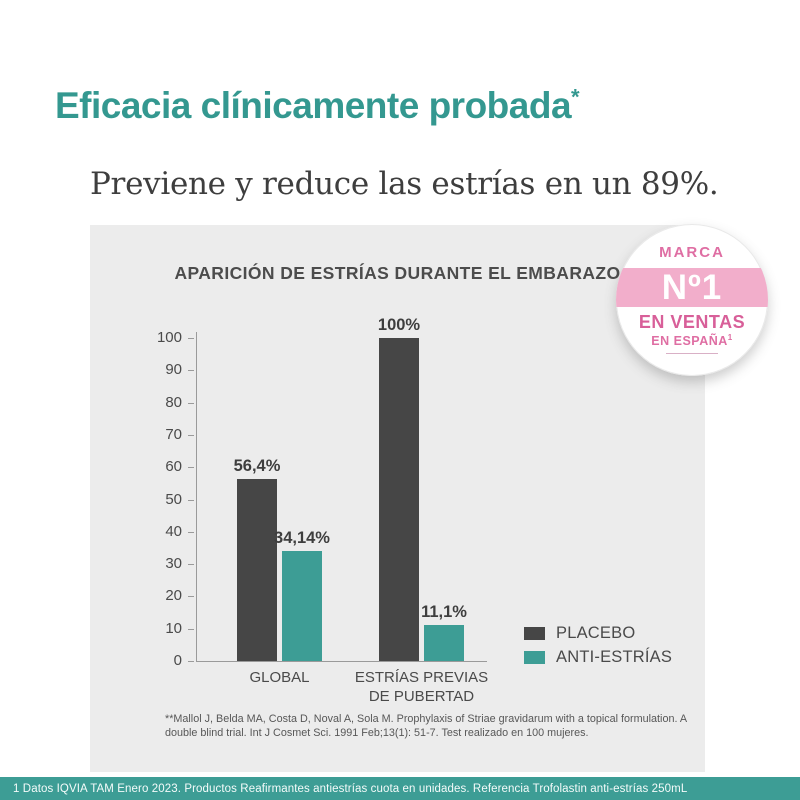 The image size is (800, 800). I want to click on badge-en-espana-text: EN ESPAÑA, so click(689, 341).